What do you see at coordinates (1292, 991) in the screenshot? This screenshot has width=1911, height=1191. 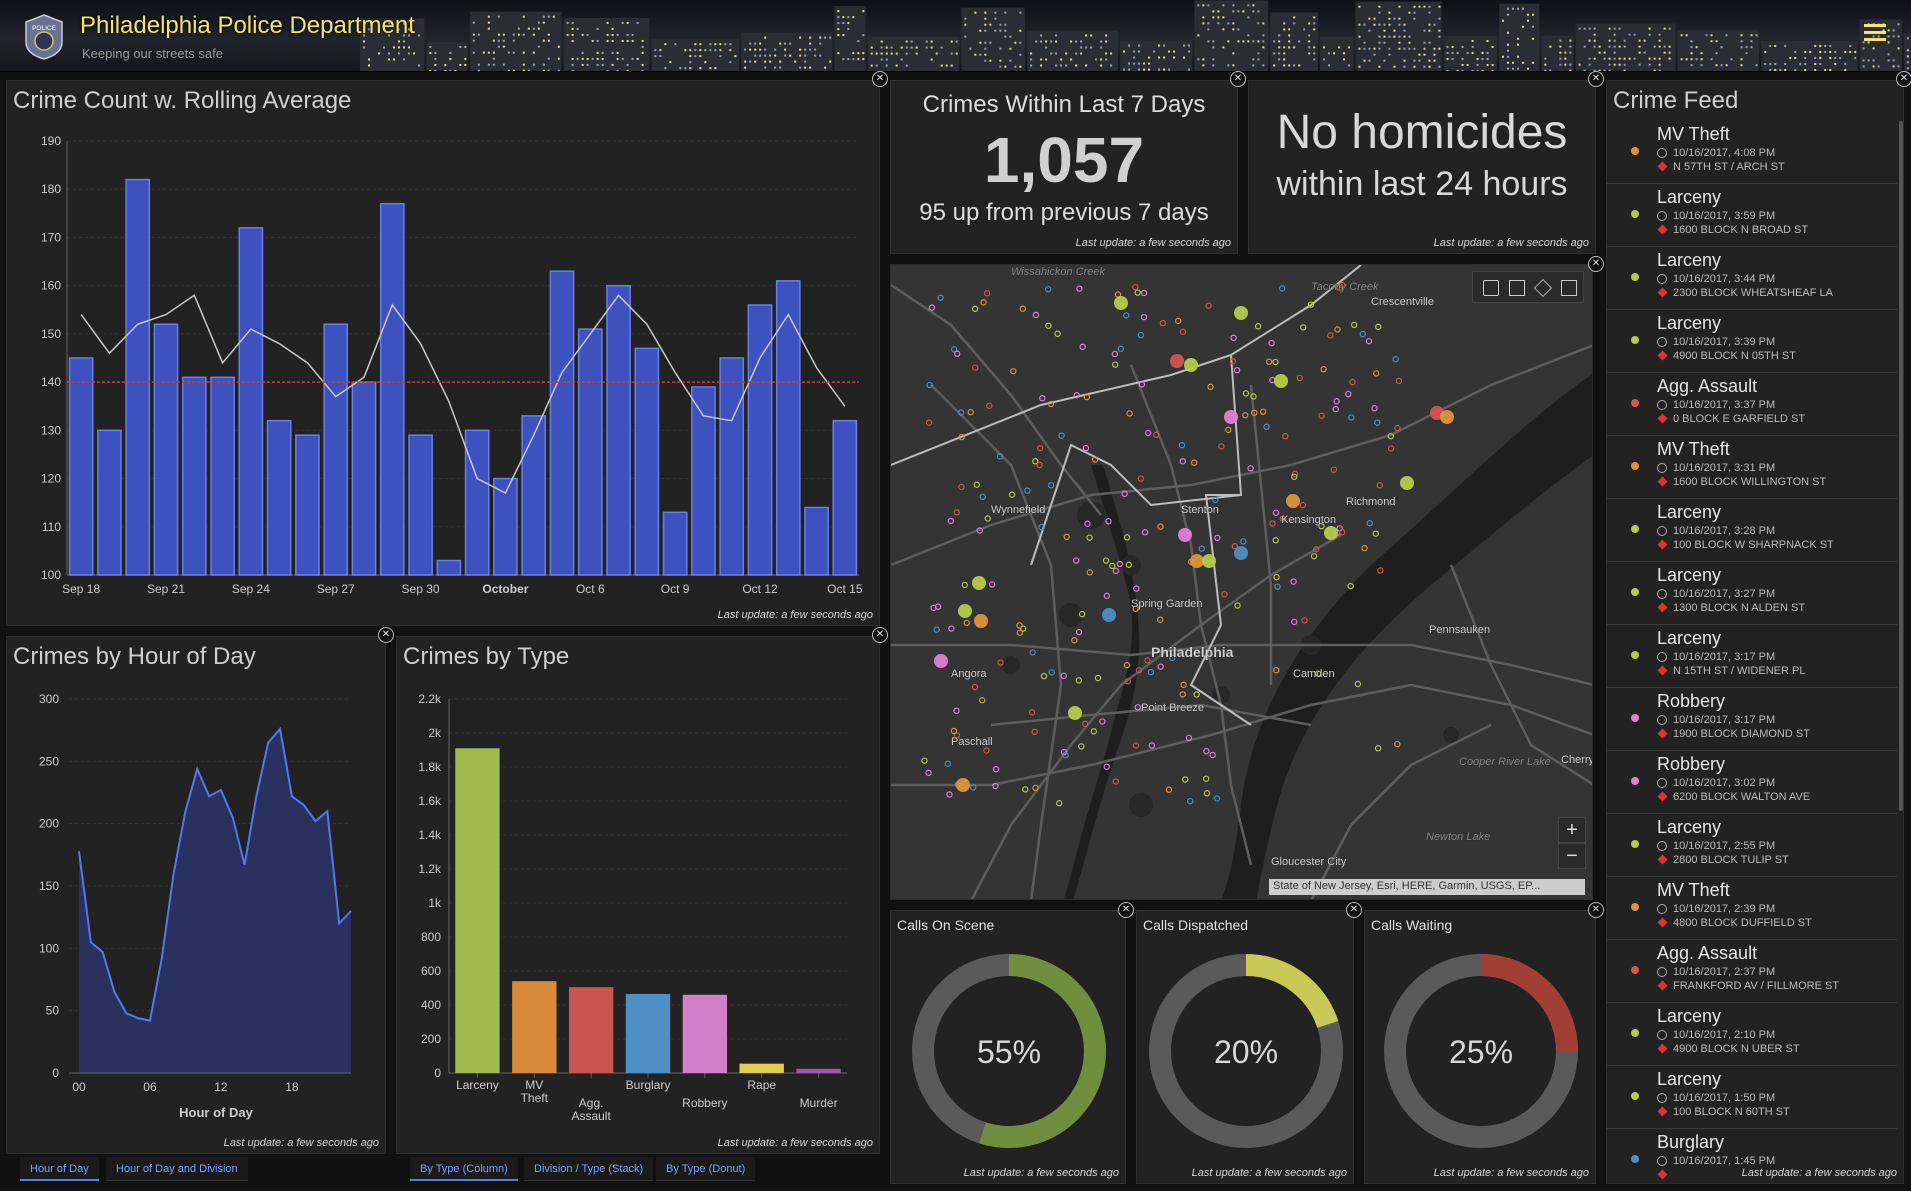 I see `gauge-arc` at bounding box center [1292, 991].